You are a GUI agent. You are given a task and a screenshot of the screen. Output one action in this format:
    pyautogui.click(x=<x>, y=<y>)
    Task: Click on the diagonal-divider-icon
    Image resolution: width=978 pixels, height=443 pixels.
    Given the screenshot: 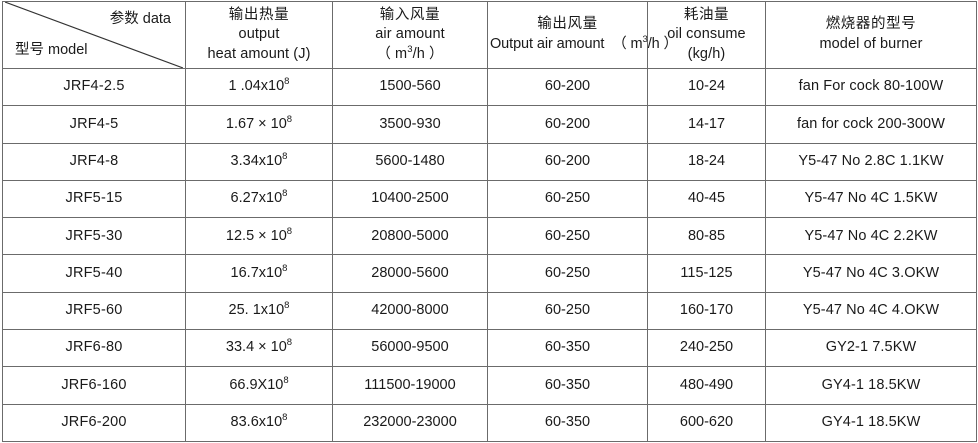 What is the action you would take?
    pyautogui.click(x=94, y=35)
    